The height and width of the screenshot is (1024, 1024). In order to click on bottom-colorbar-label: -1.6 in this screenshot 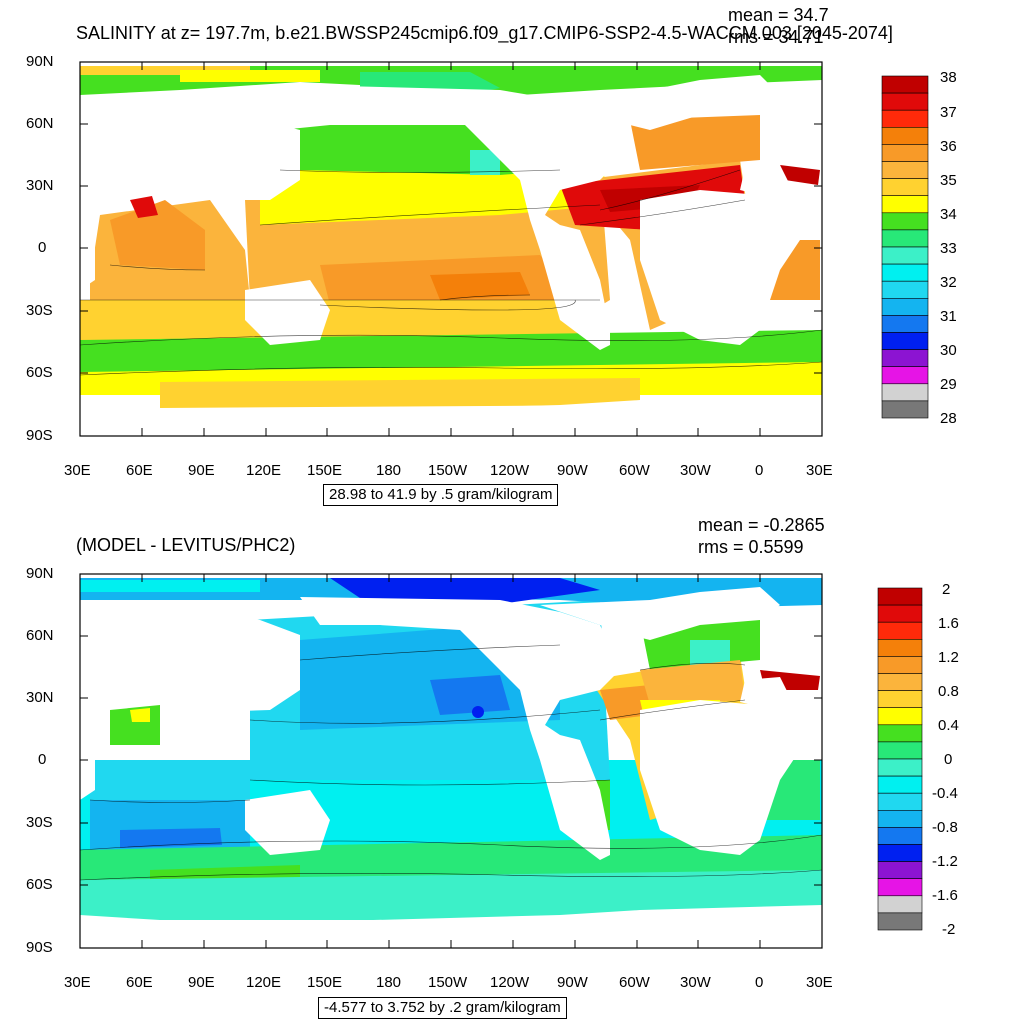, I will do `click(945, 895)`.